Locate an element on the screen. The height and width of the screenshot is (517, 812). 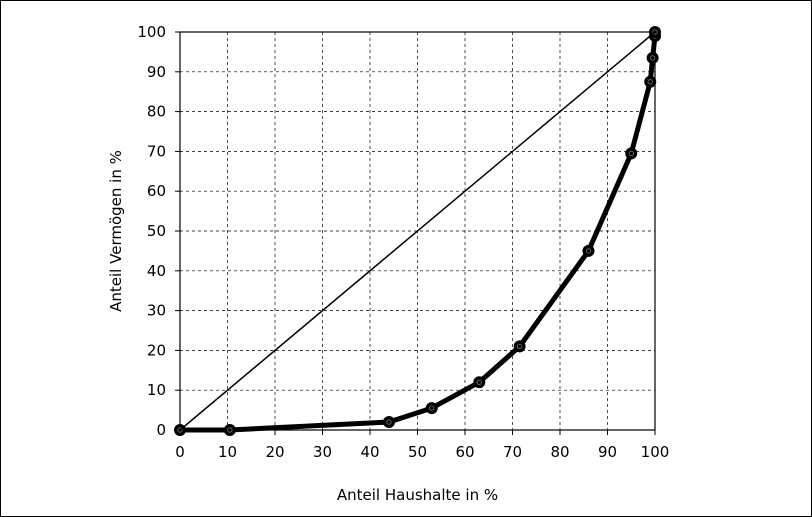
y-tick-label: 50 is located at coordinates (156, 231).